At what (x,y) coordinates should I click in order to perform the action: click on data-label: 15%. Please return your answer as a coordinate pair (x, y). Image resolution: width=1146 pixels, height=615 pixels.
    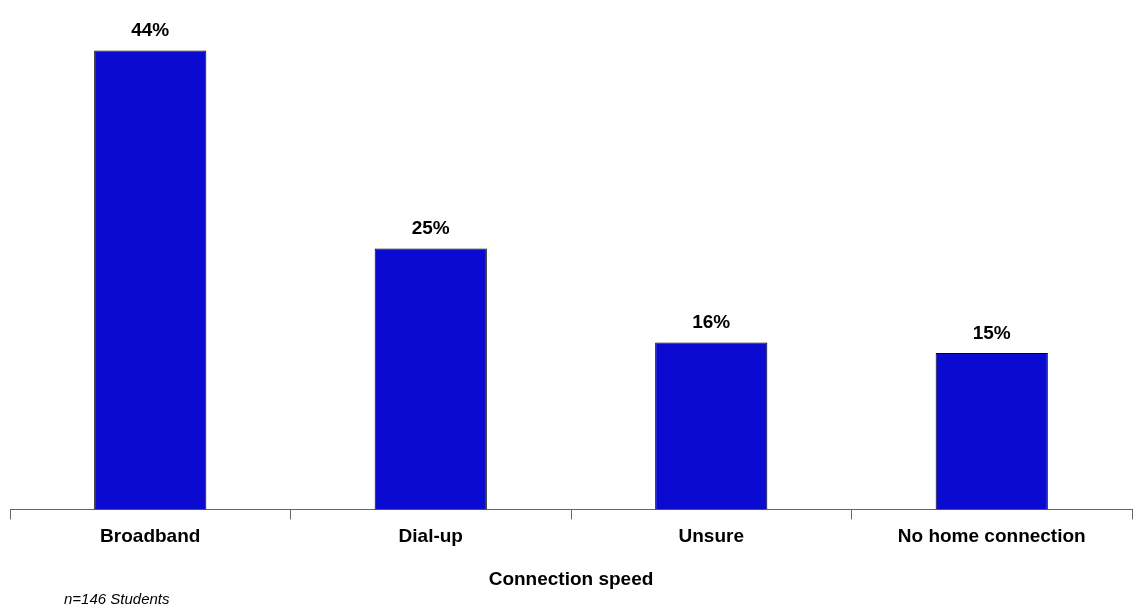
    Looking at the image, I should click on (991, 332).